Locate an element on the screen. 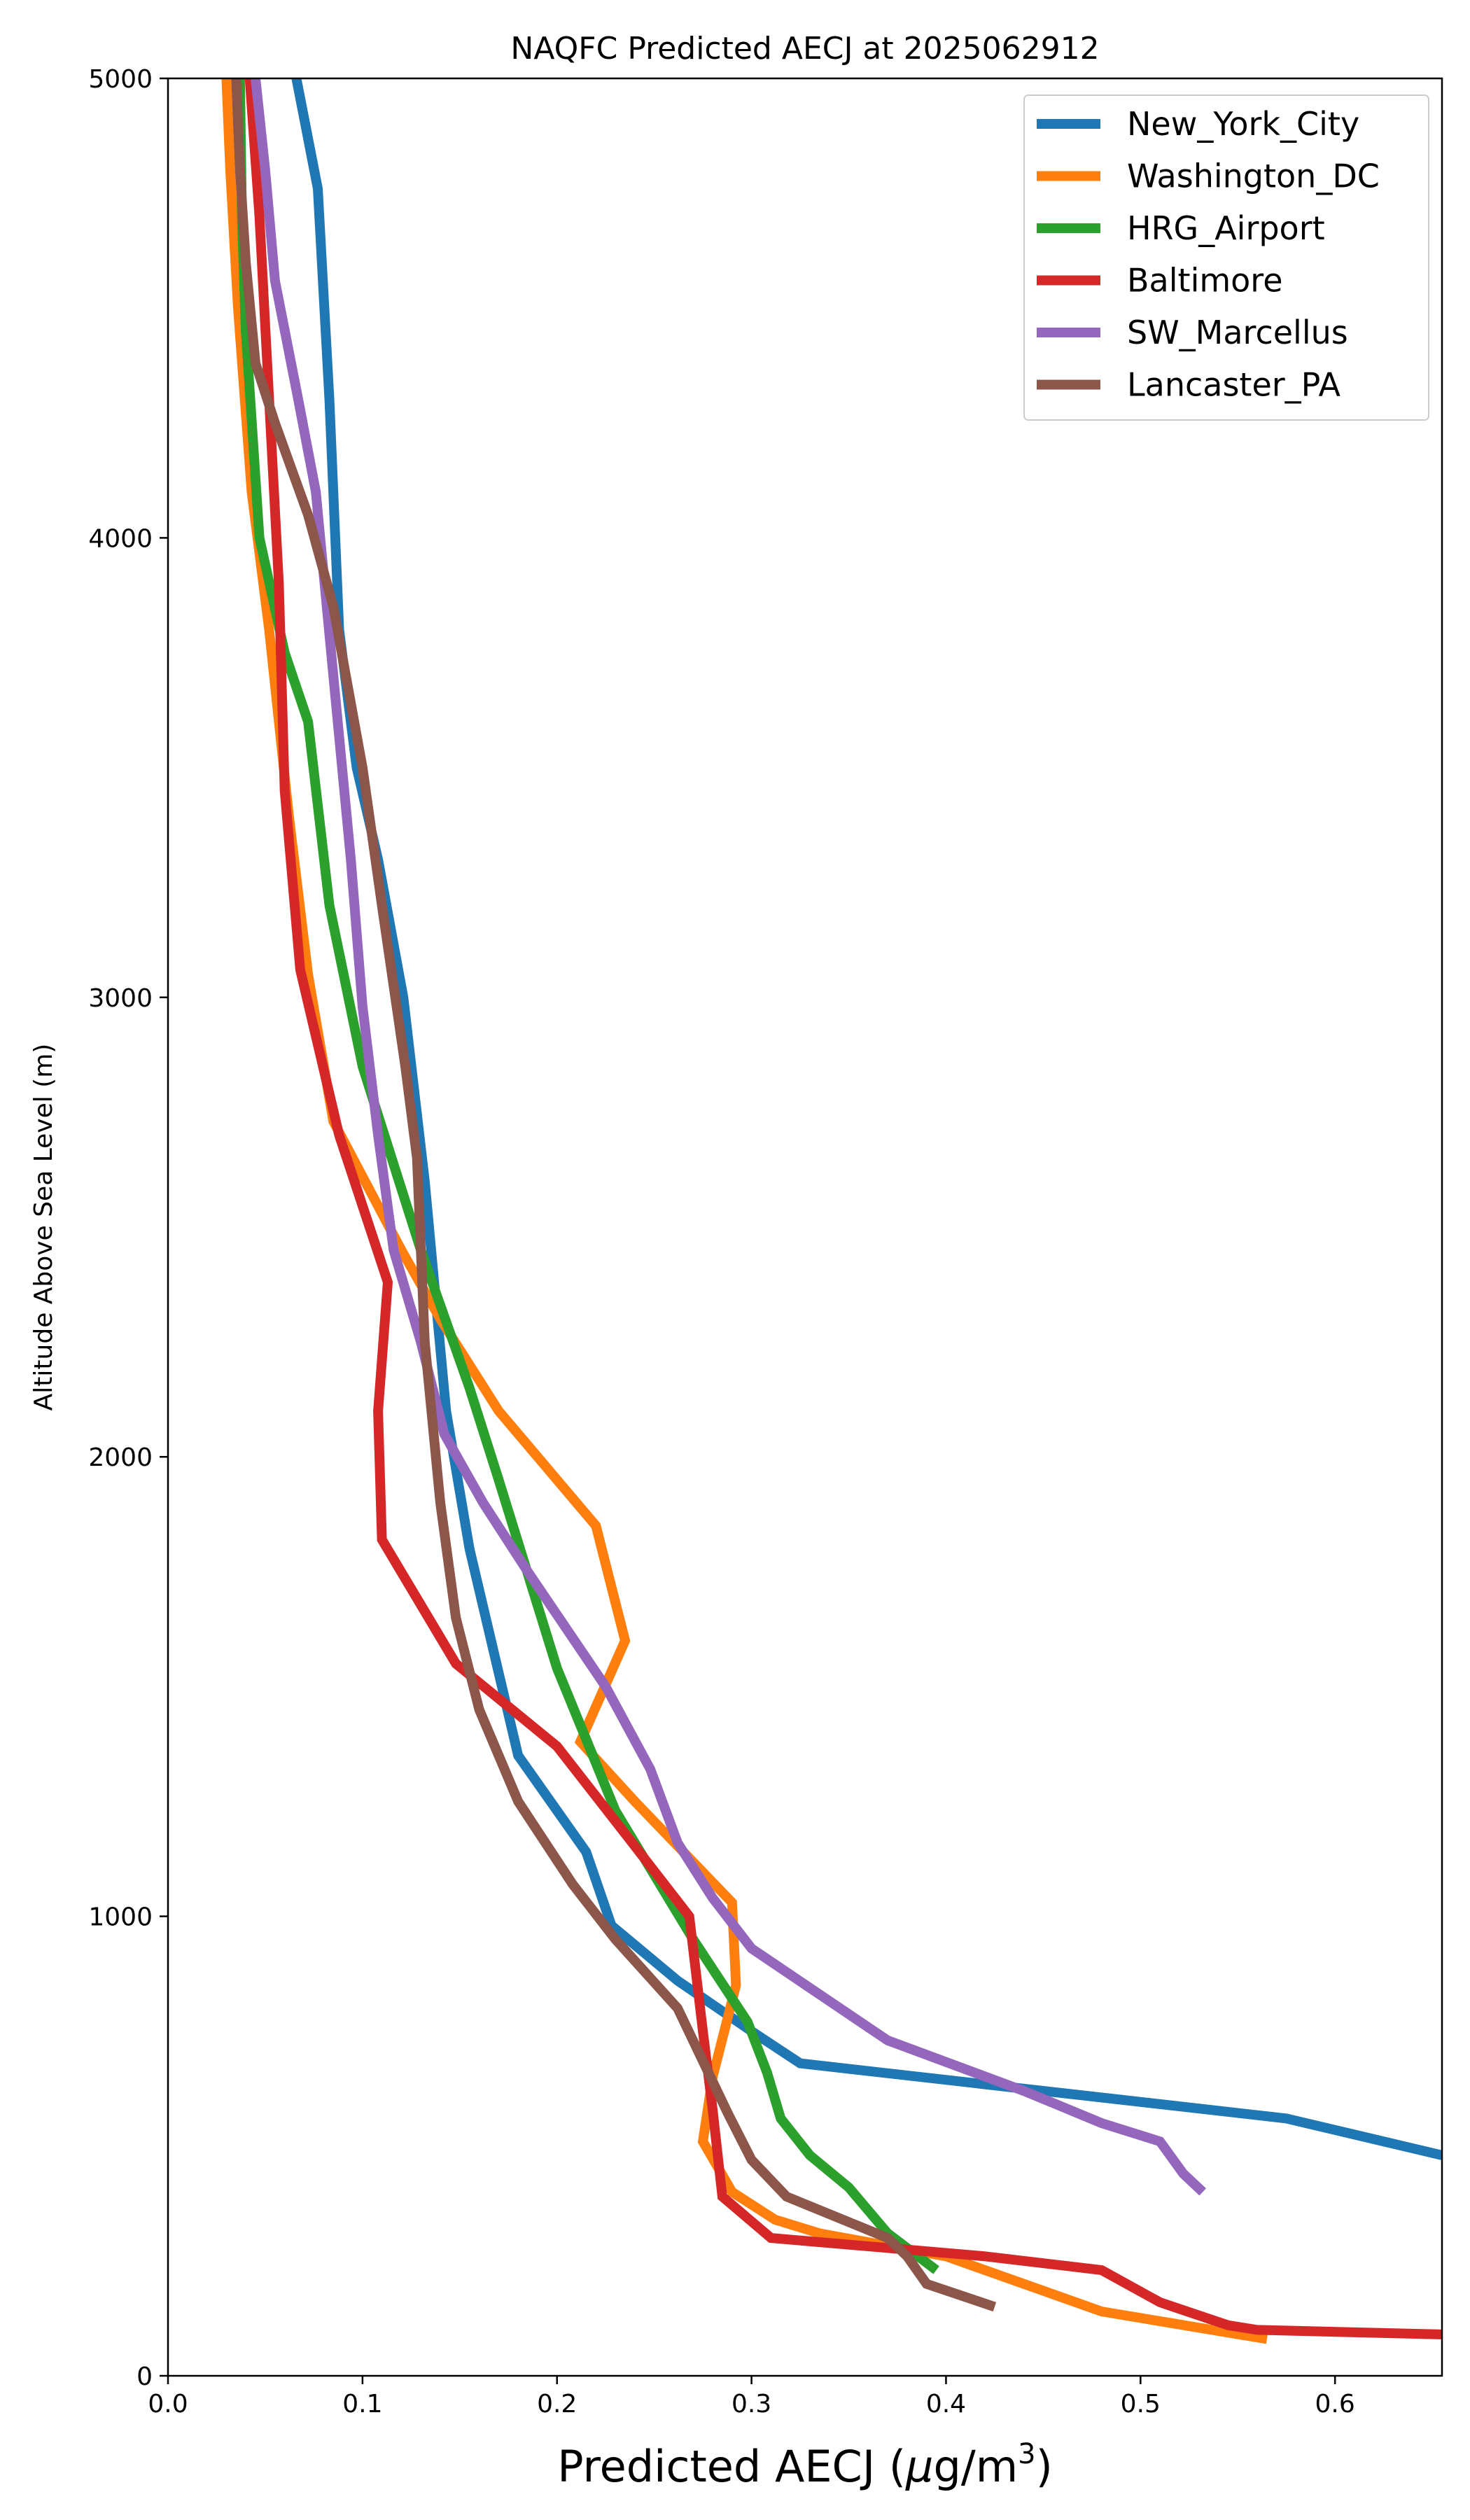  x-tick-label: 0.0 is located at coordinates (168, 2404).